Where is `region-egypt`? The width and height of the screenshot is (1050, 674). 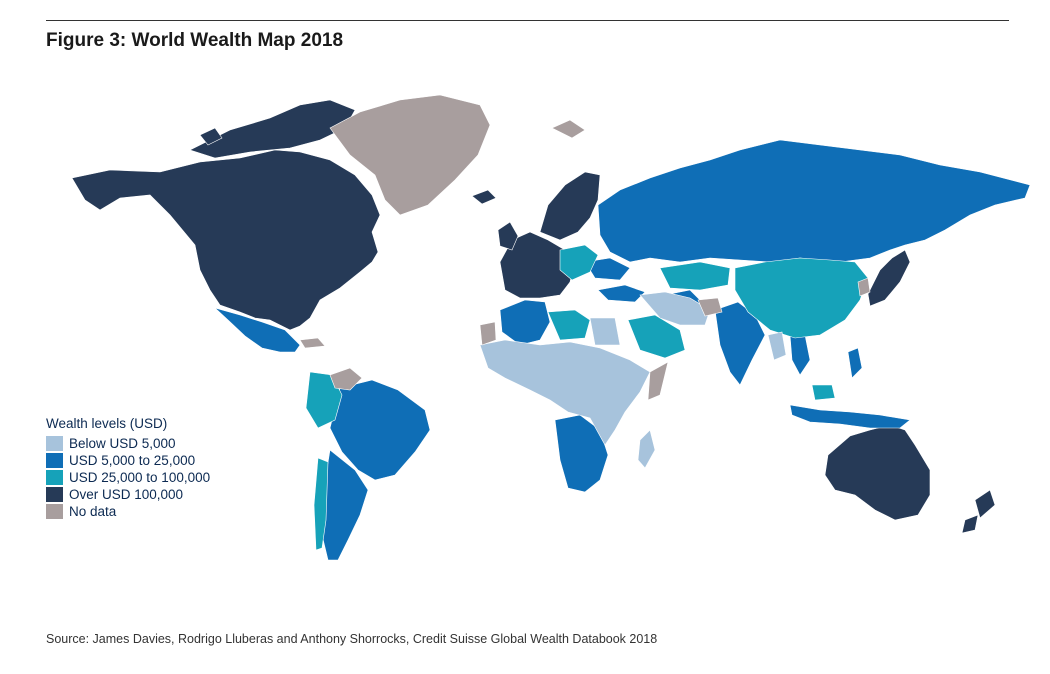
region-egypt is located at coordinates (605, 331).